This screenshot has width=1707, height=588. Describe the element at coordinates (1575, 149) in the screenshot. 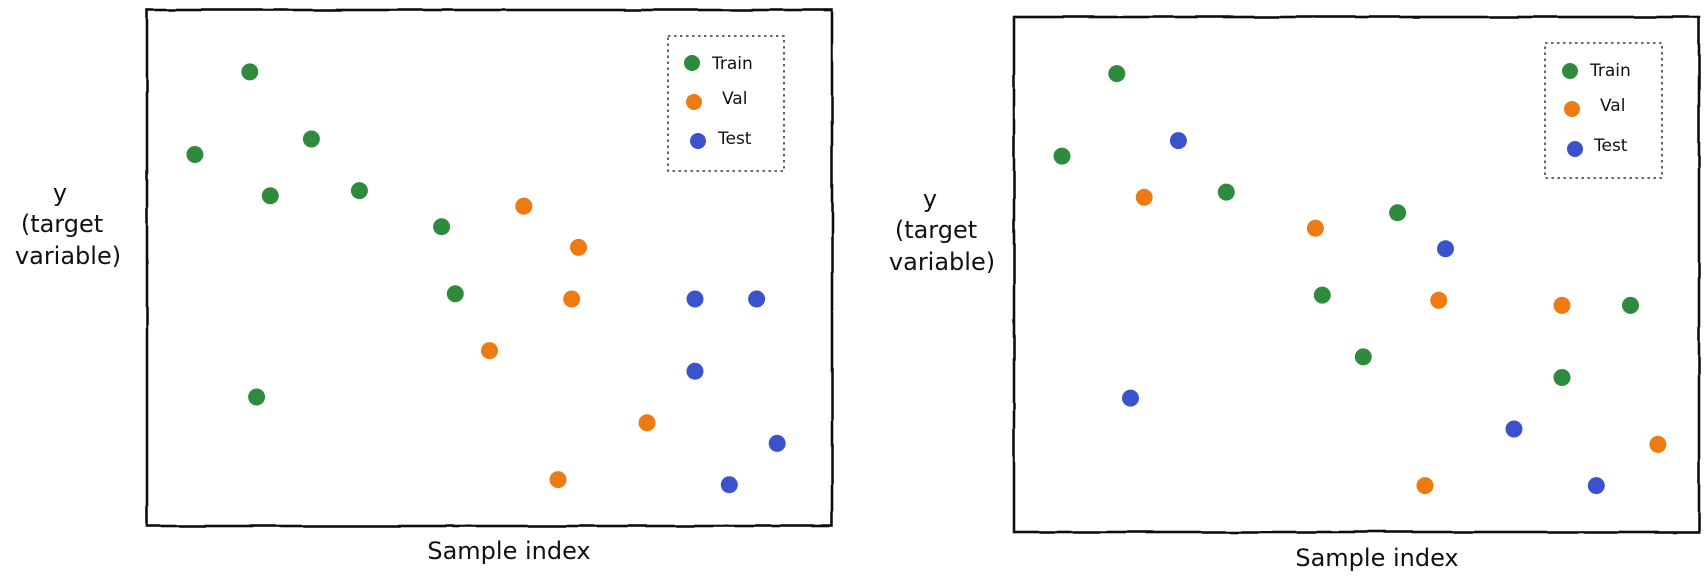

I see `right-legend-marker-test` at that location.